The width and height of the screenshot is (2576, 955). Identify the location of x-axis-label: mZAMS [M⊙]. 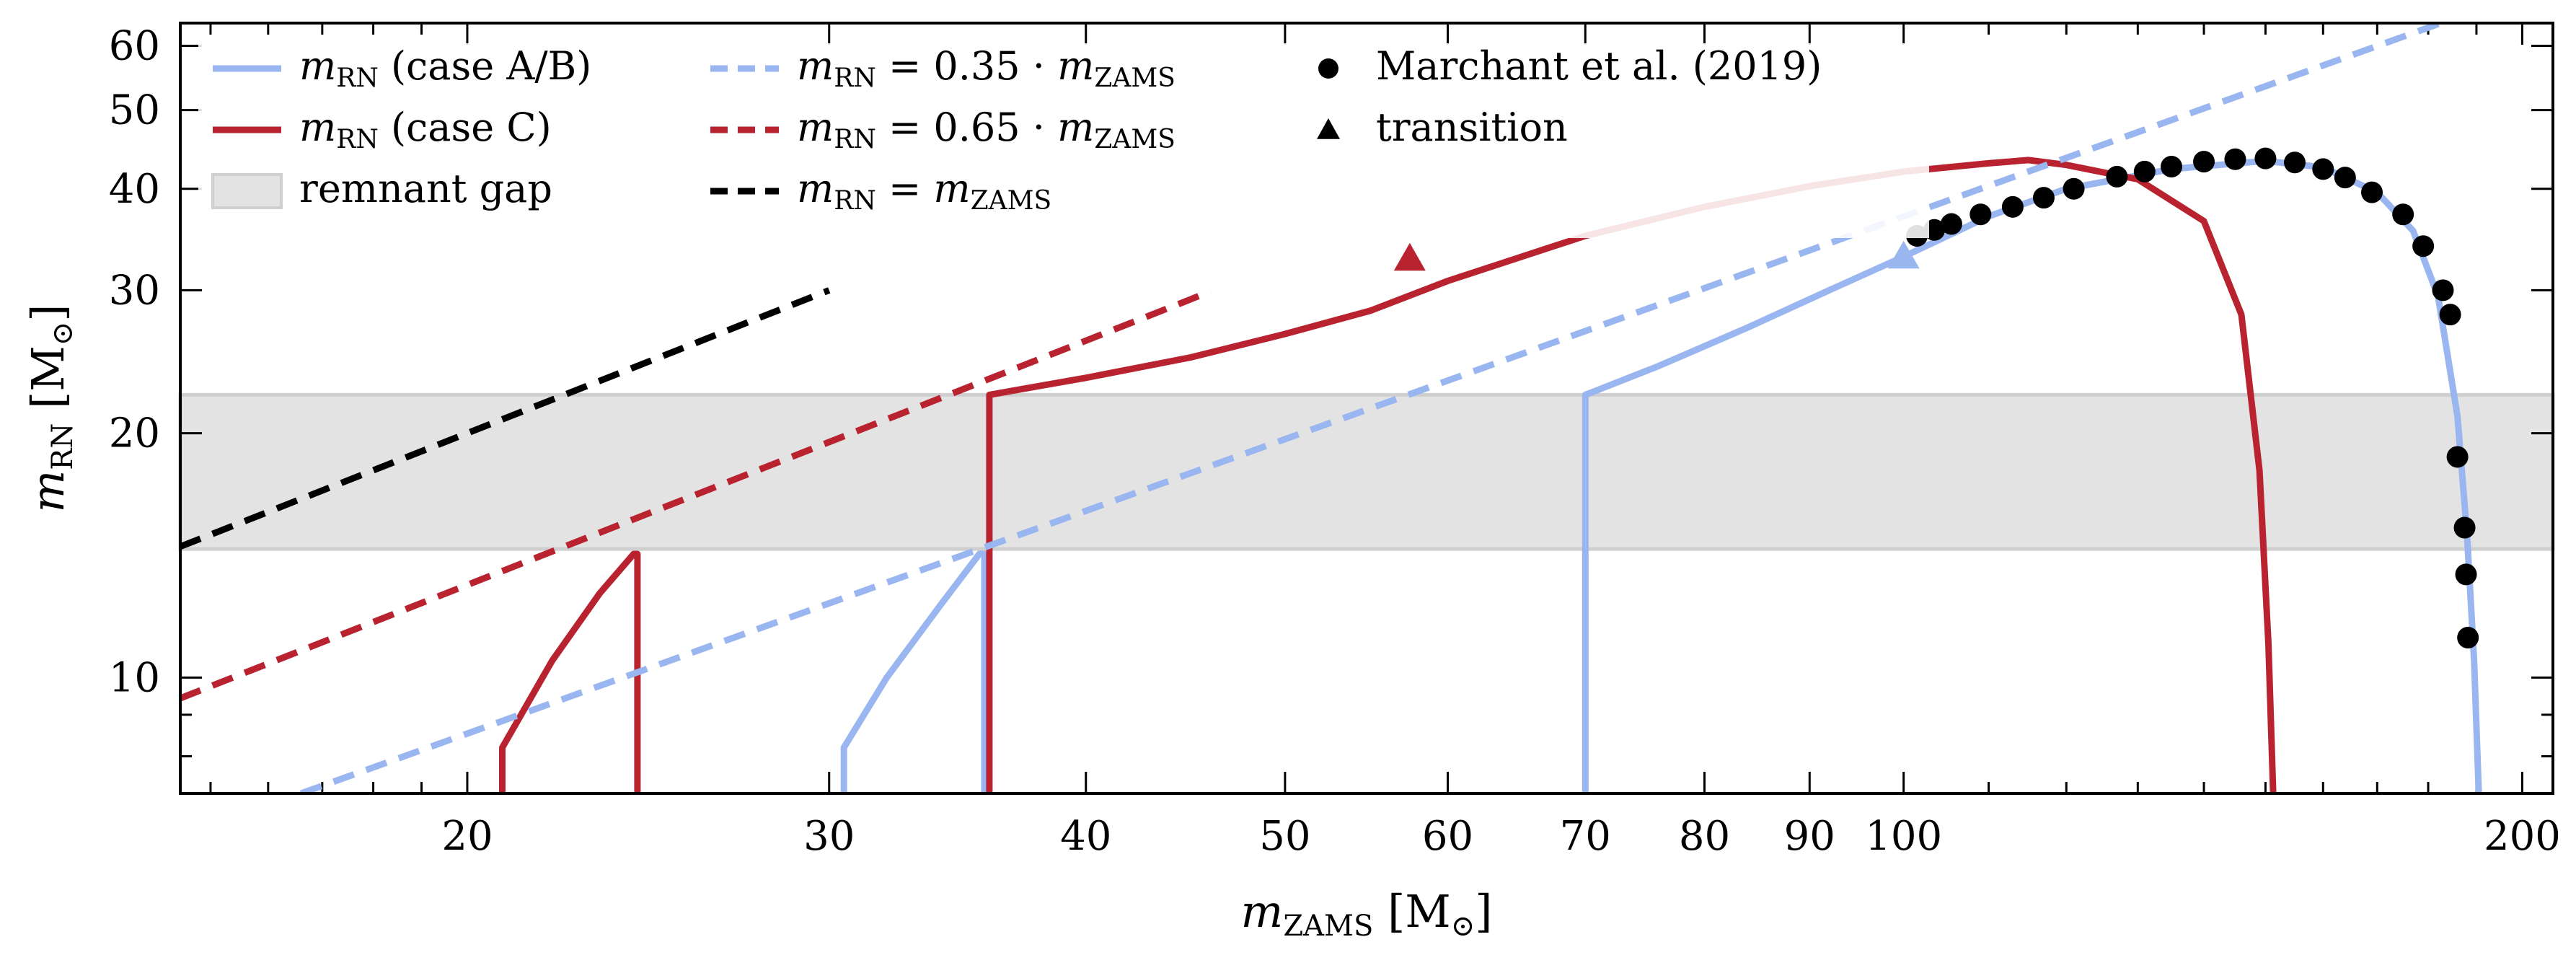
(1367, 914).